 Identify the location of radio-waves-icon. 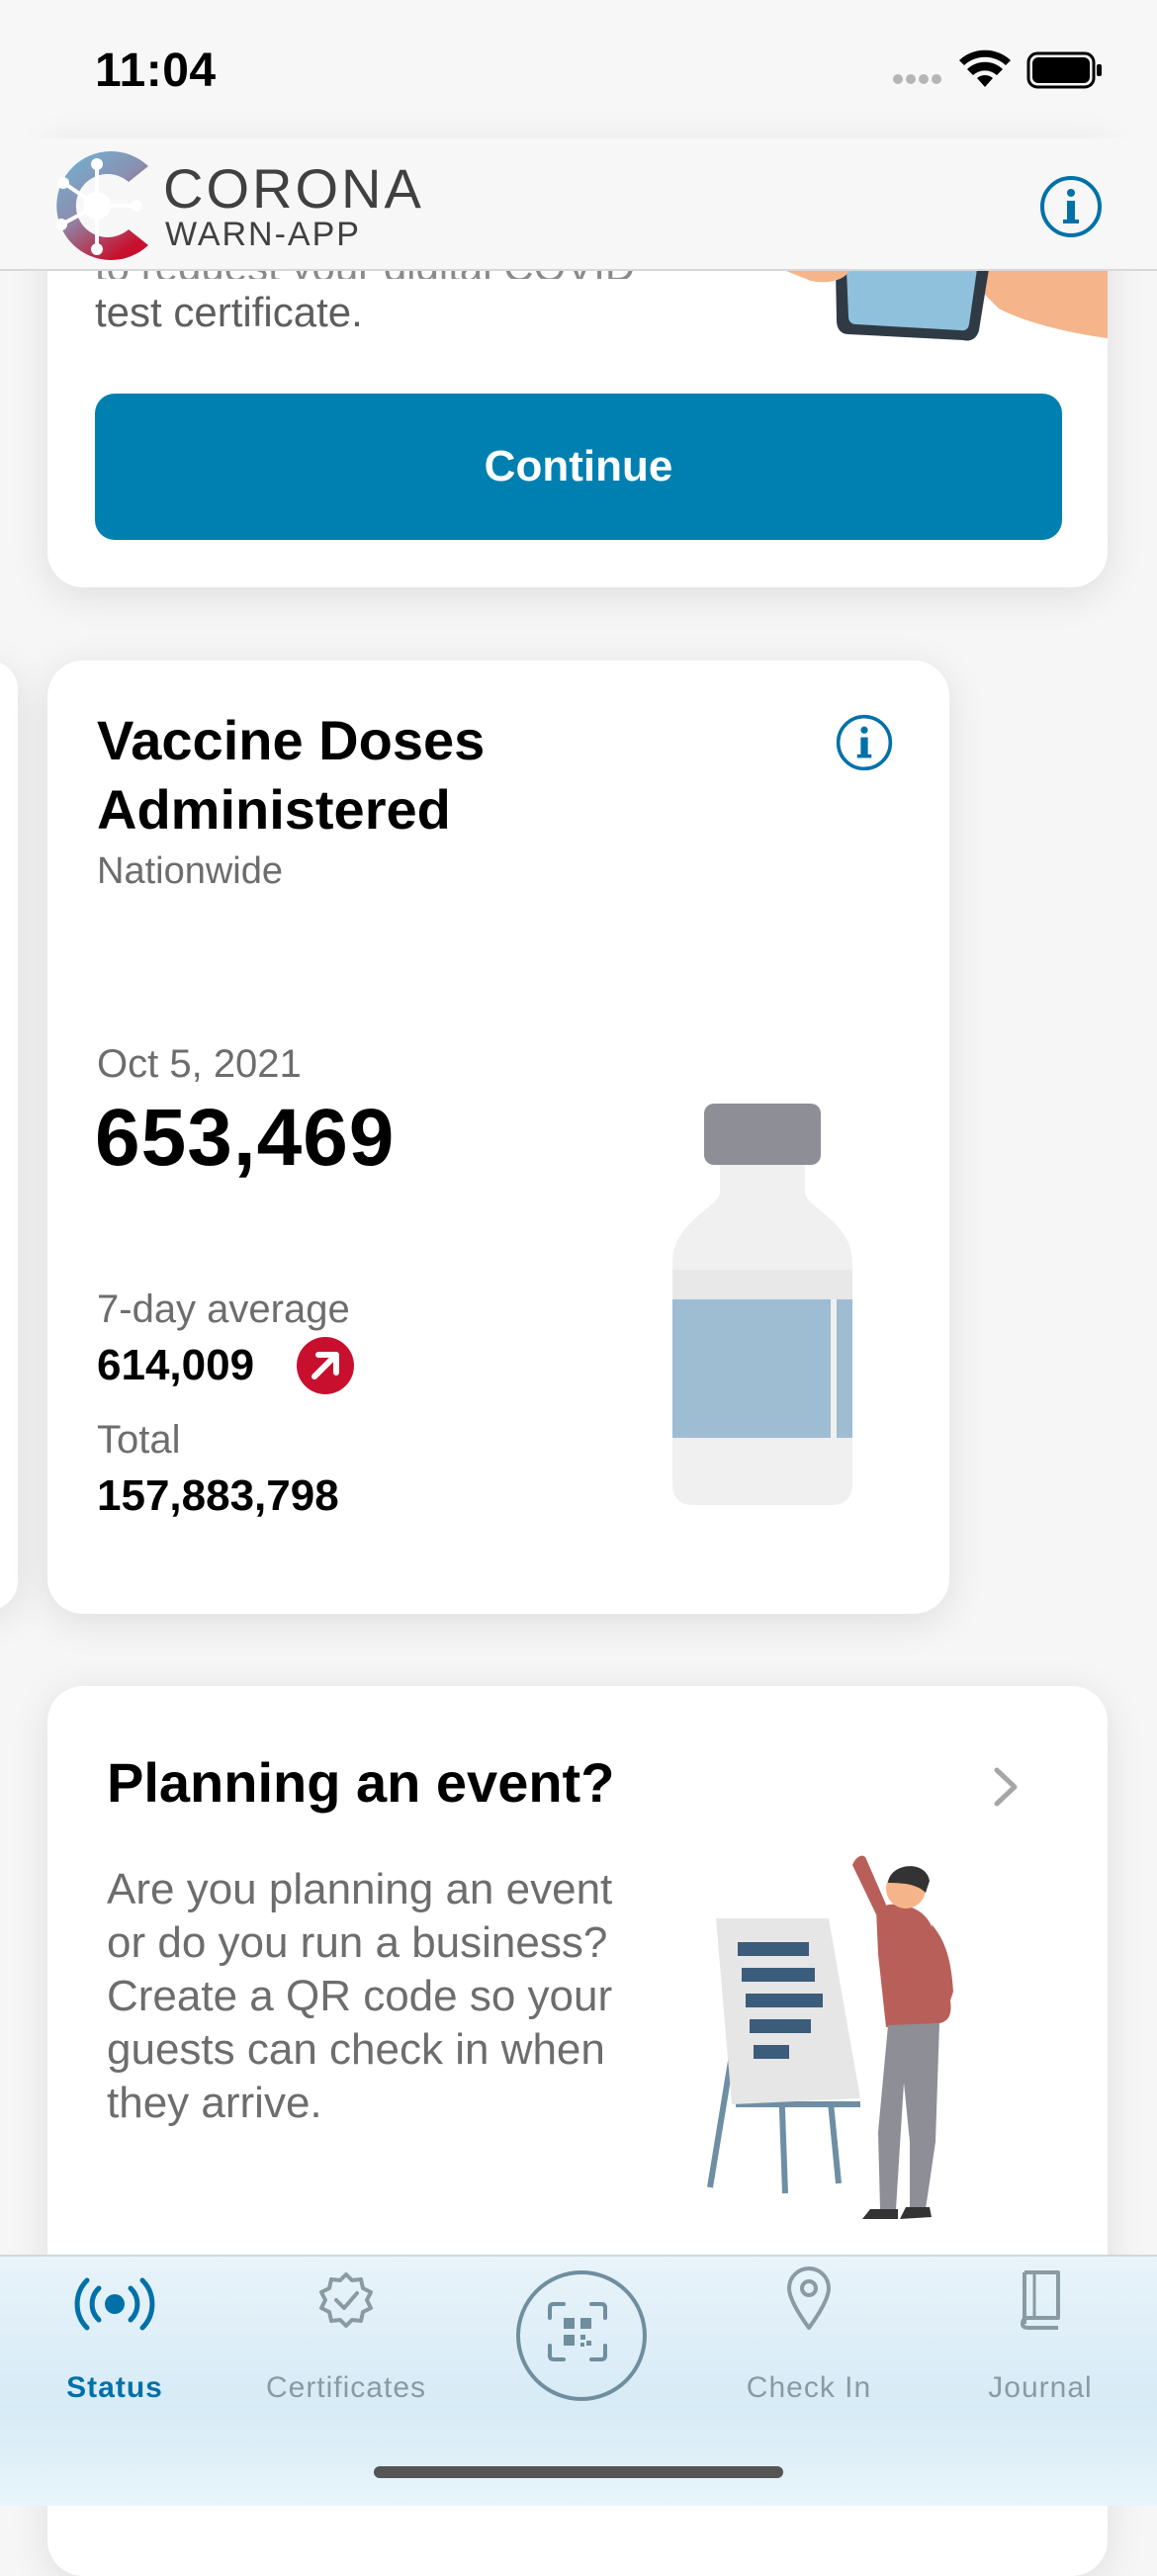
(114, 2304).